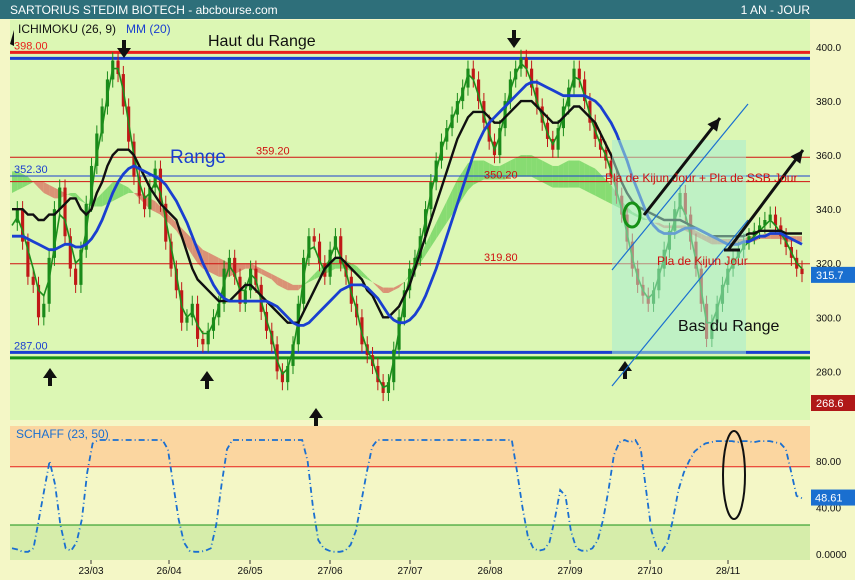 This screenshot has height=580, width=855. Describe the element at coordinates (632, 215) in the screenshot. I see `highlight-circle` at that location.